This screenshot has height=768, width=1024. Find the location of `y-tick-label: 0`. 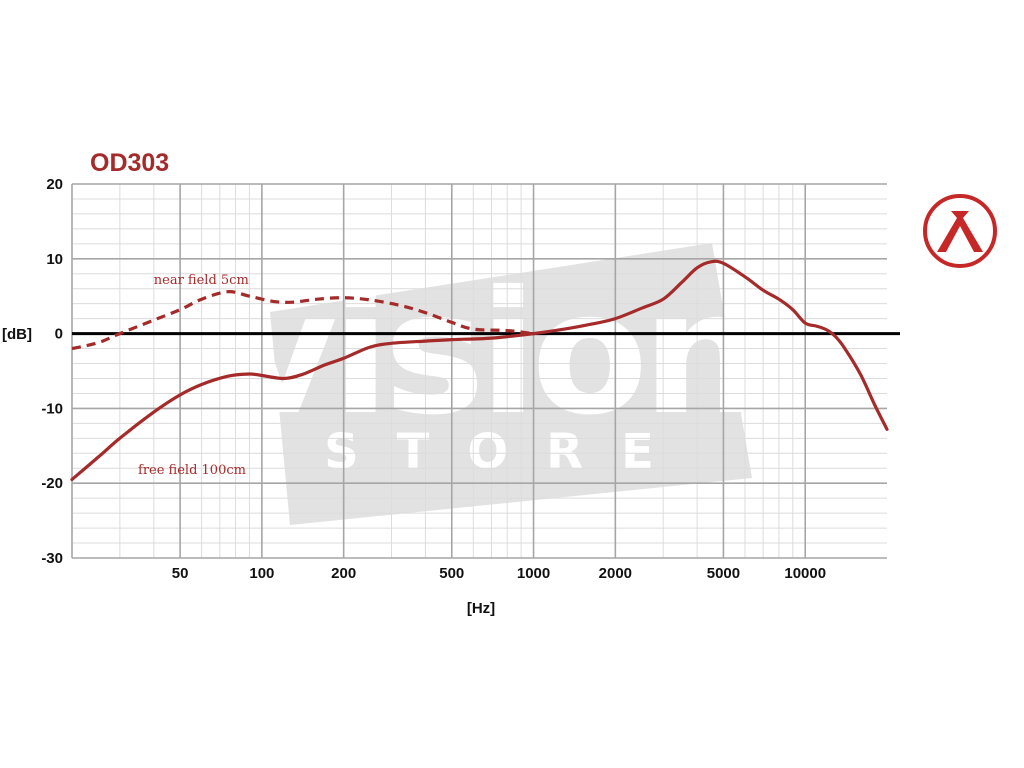

y-tick-label: 0 is located at coordinates (59, 334).